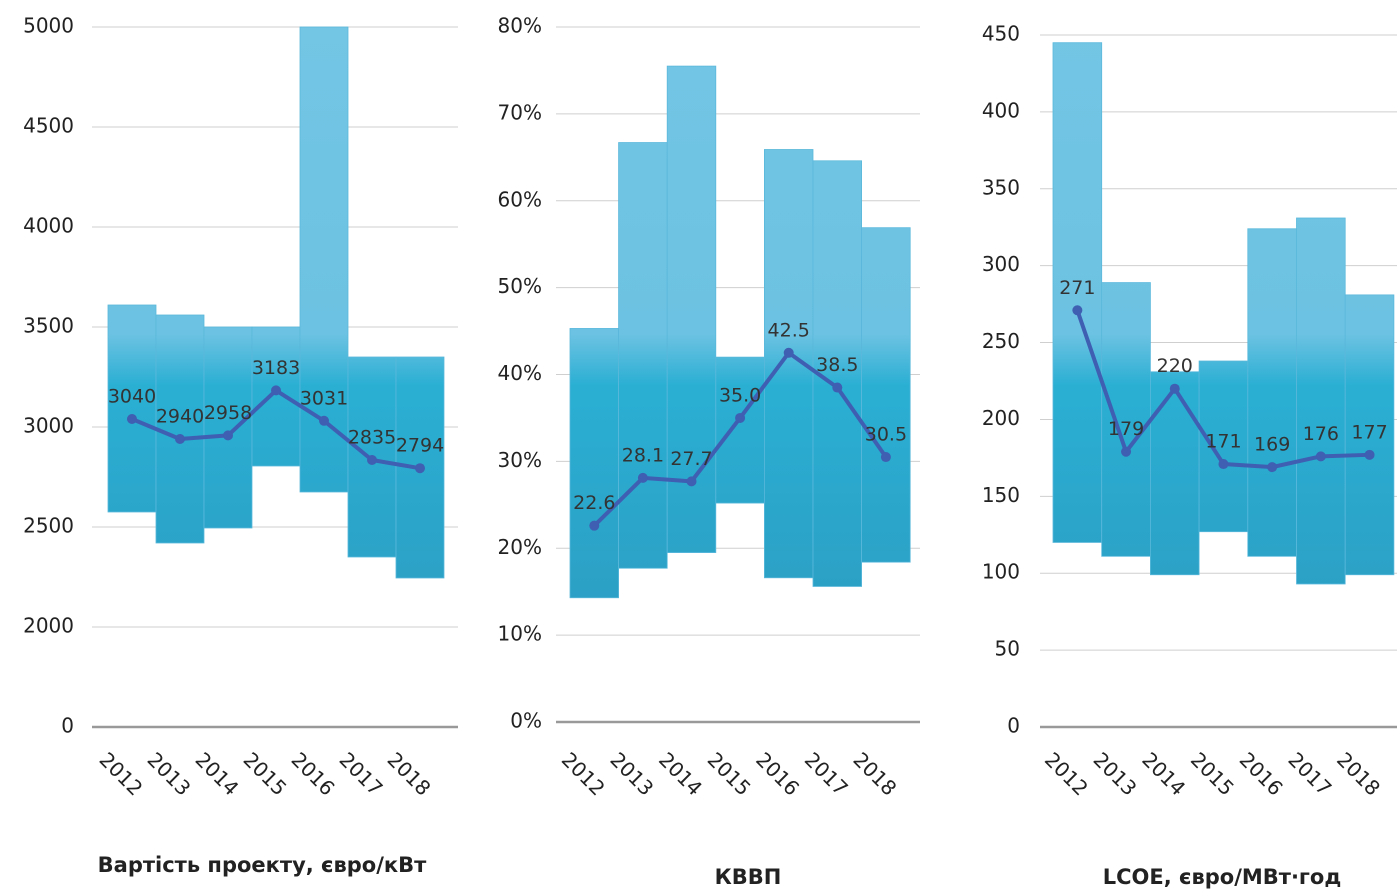  Describe the element at coordinates (1077, 288) in the screenshot. I see `value-label: 271` at that location.